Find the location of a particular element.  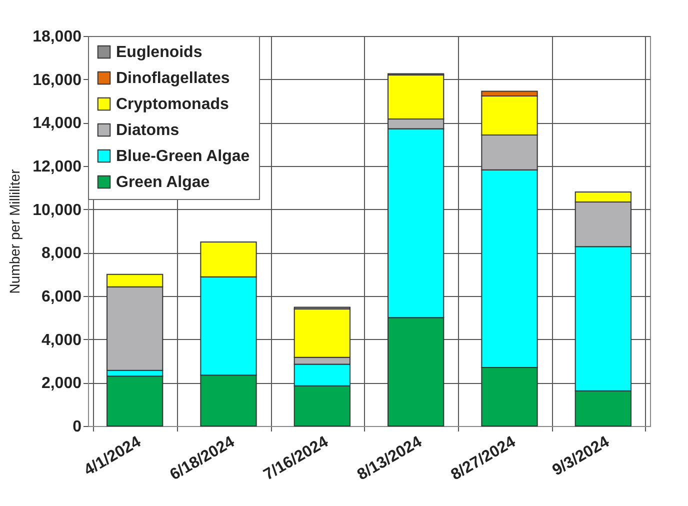

legend-label: Green Algae is located at coordinates (163, 182).